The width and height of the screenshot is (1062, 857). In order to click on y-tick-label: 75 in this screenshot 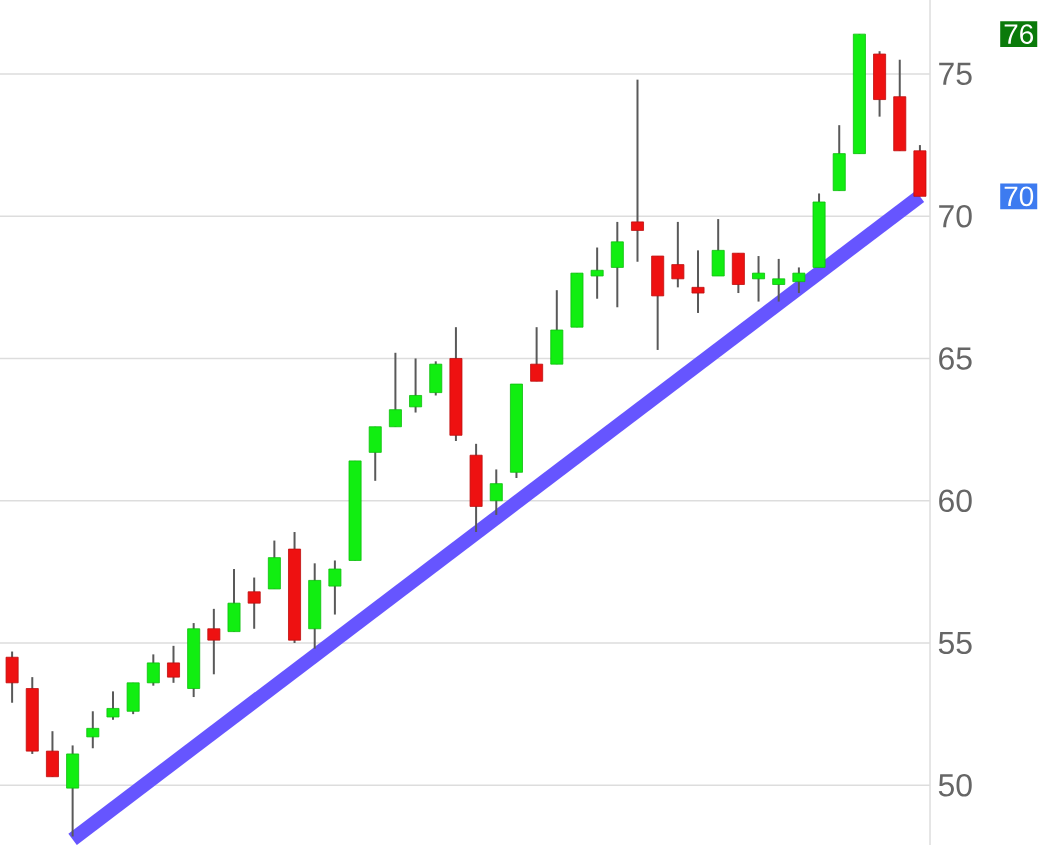, I will do `click(955, 74)`.